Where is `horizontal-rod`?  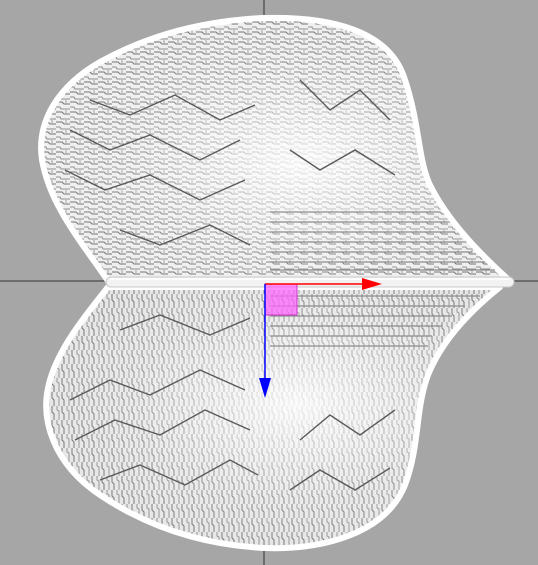 horizontal-rod is located at coordinates (310, 282).